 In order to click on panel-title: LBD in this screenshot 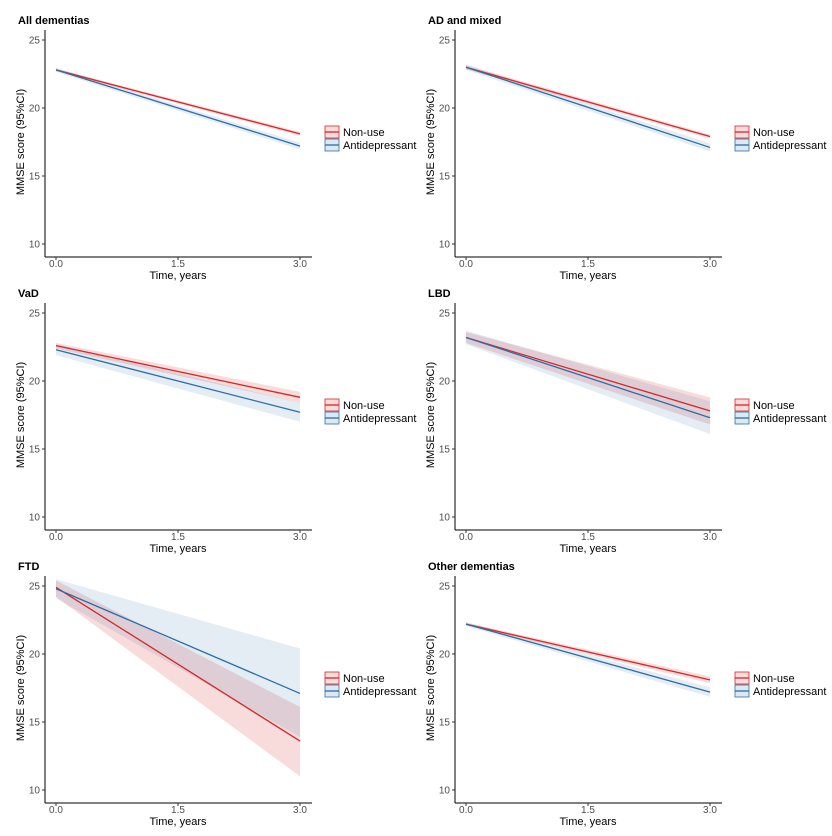, I will do `click(439, 294)`.